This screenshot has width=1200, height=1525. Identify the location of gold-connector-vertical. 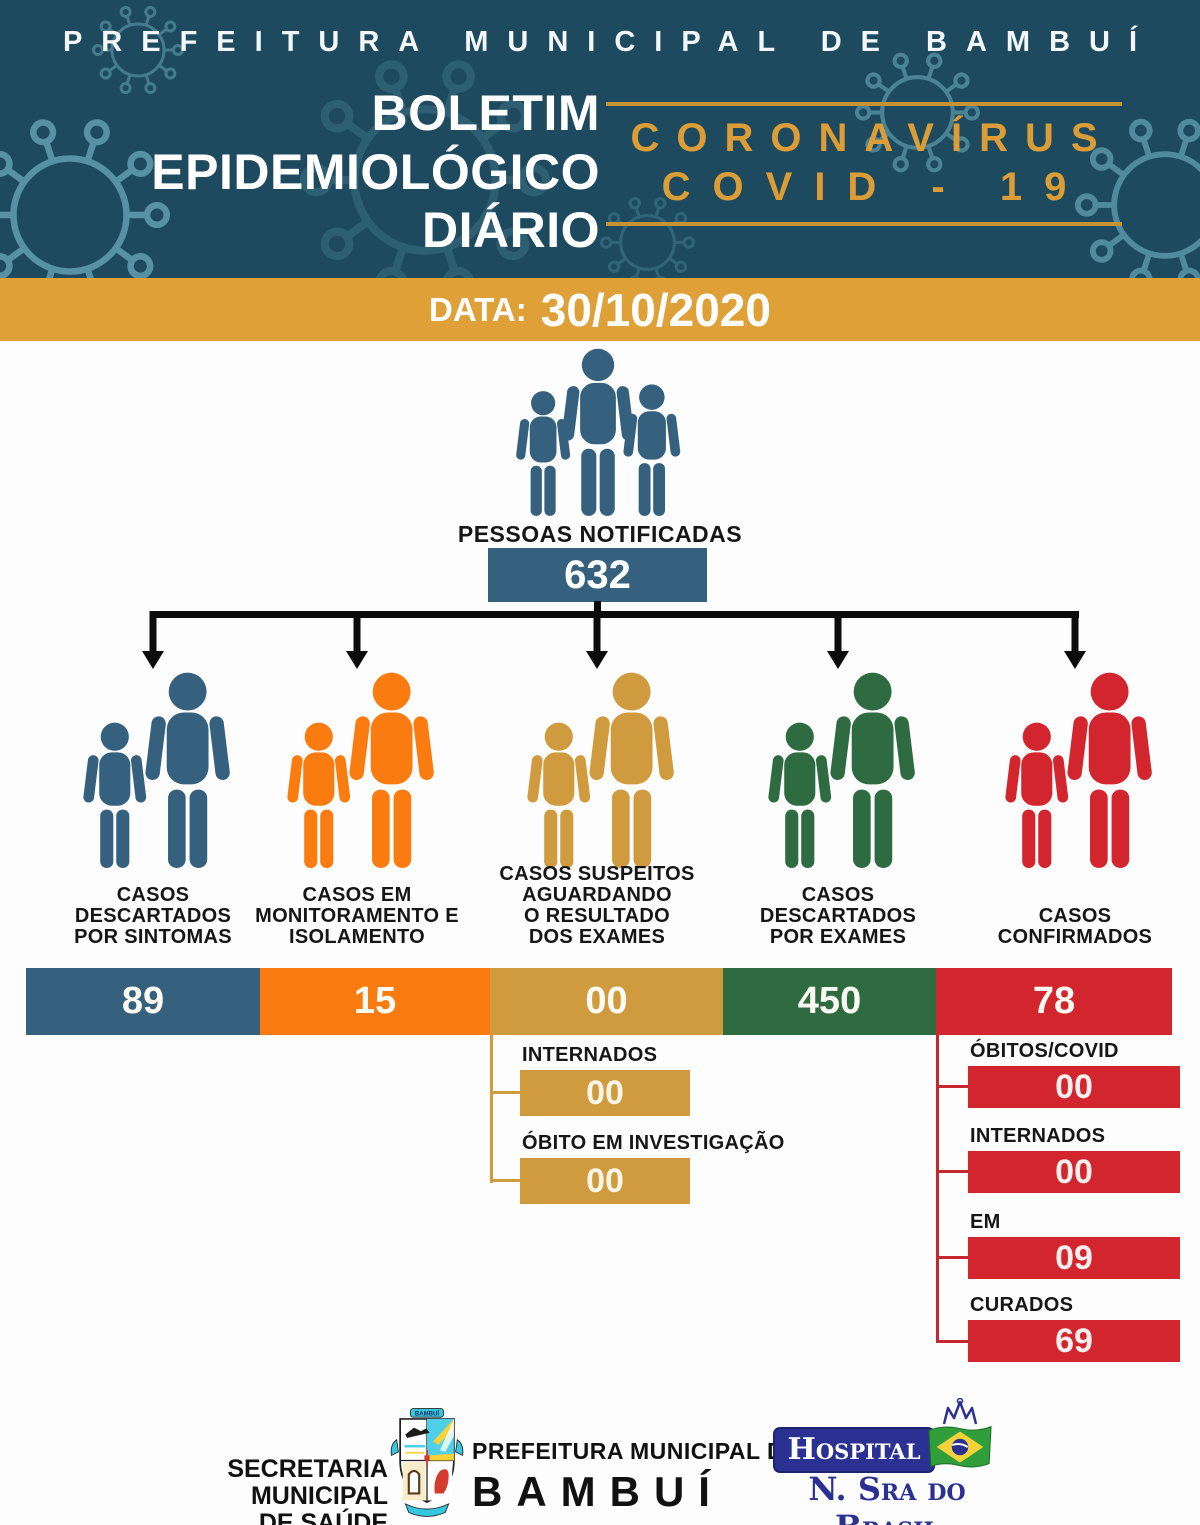
(491, 1109).